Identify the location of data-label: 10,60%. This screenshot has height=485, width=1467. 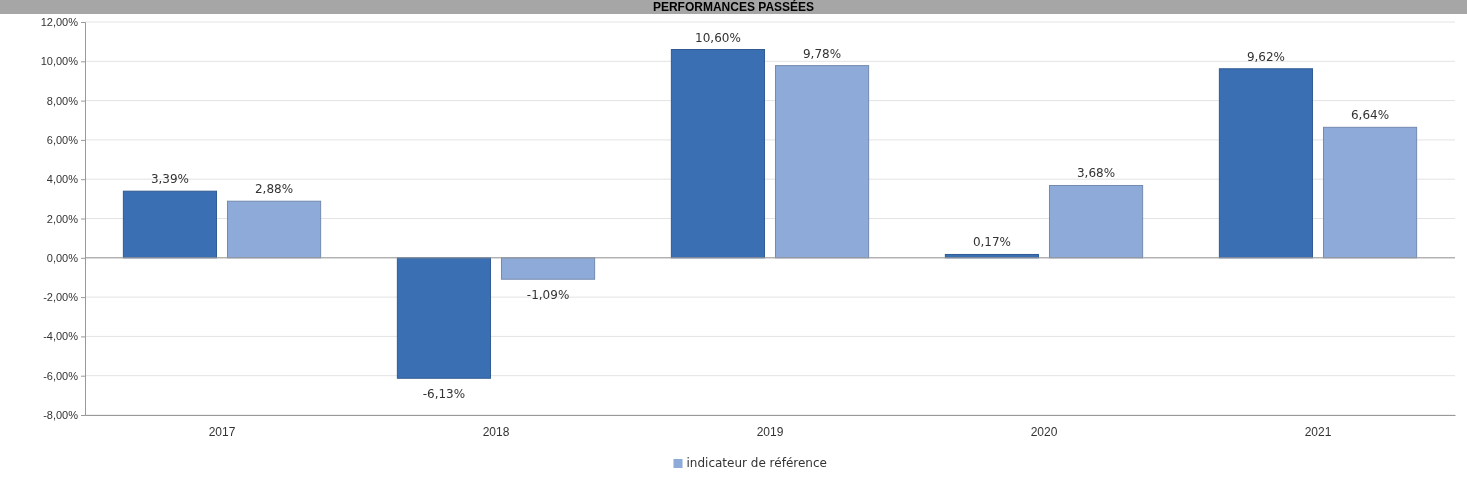
(718, 37).